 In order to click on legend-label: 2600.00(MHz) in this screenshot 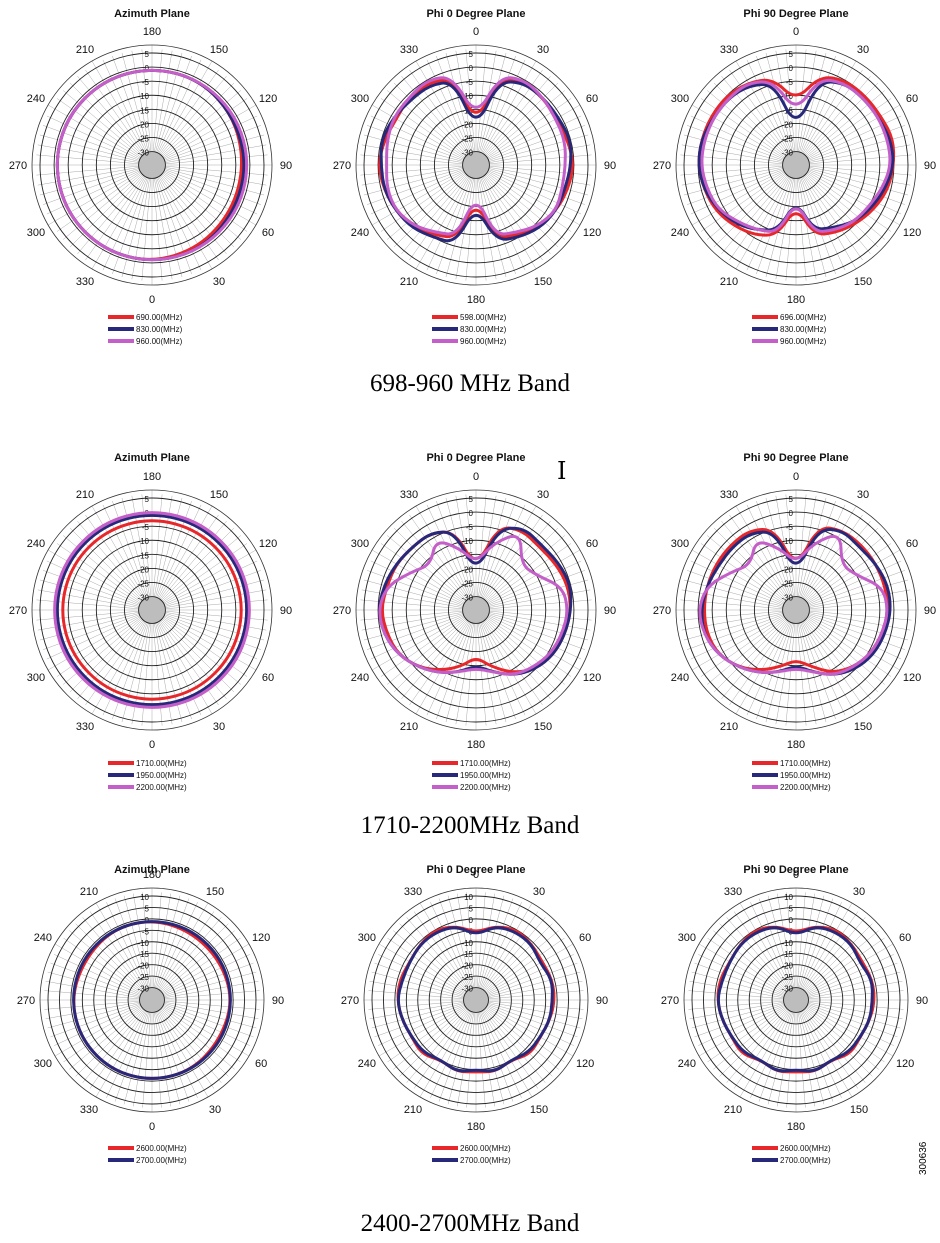, I will do `click(161, 1148)`.